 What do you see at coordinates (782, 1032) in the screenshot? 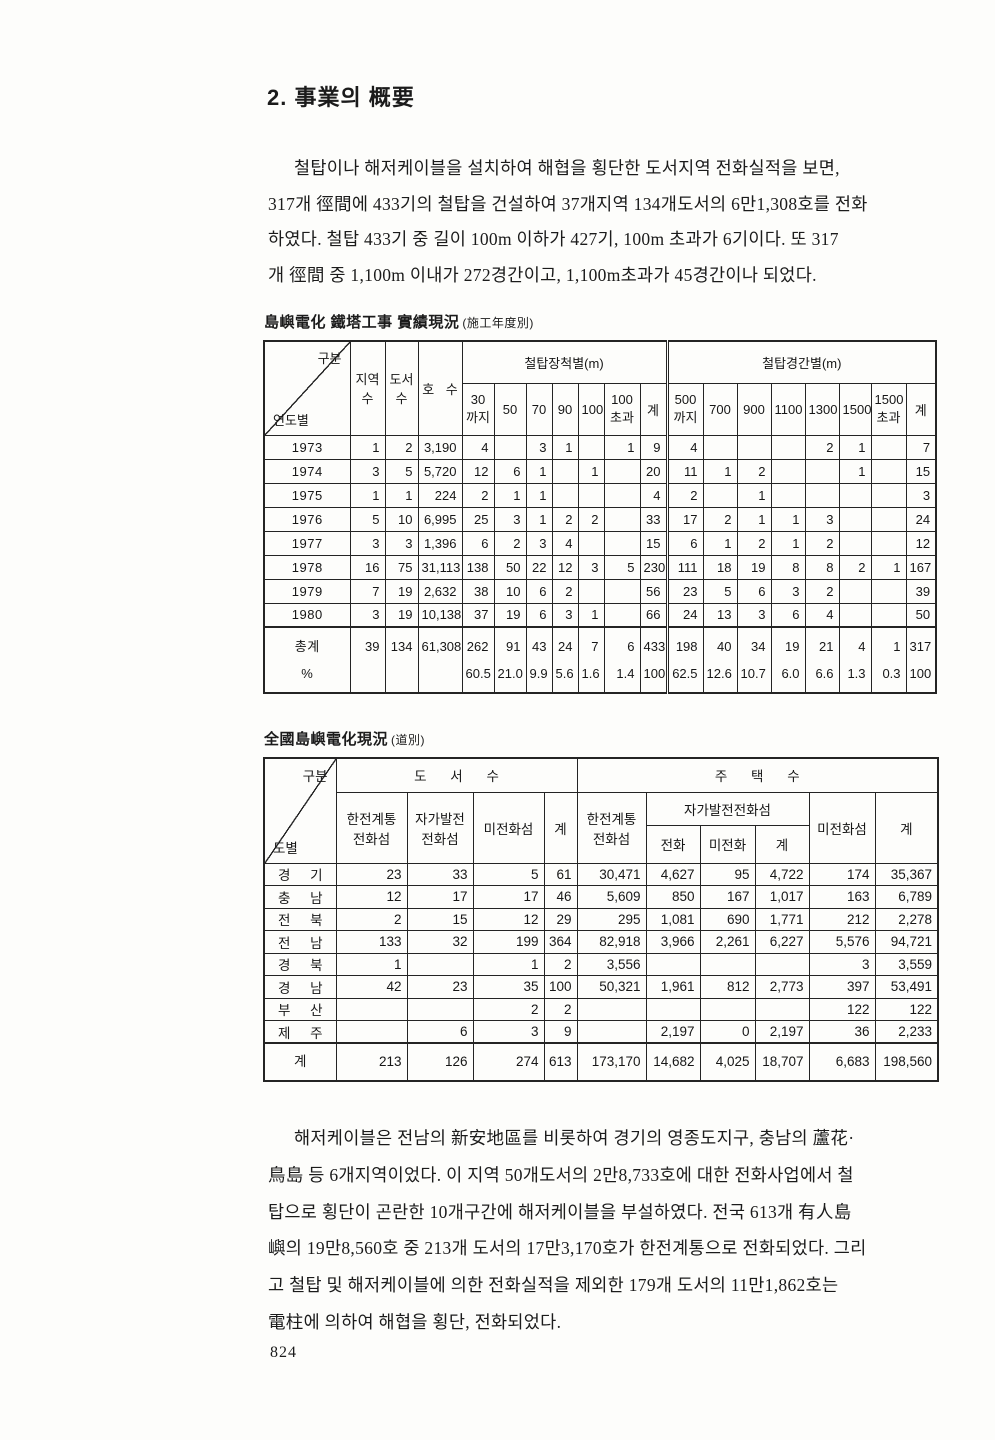
I see `data-cell: 2,197` at bounding box center [782, 1032].